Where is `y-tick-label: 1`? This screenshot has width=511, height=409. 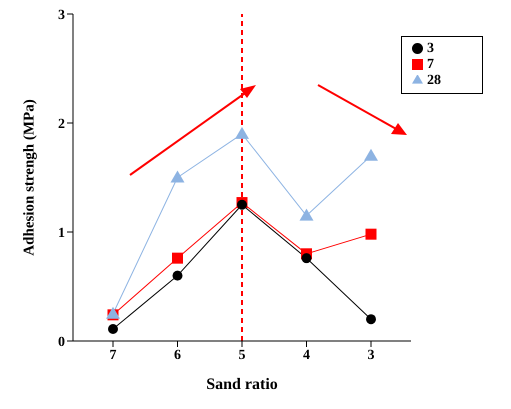 y-tick-label: 1 is located at coordinates (61, 233).